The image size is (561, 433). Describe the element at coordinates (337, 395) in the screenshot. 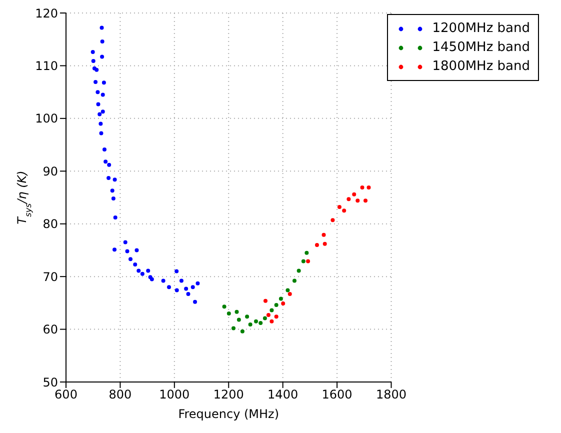

I see `x-tick-label: 1600` at that location.